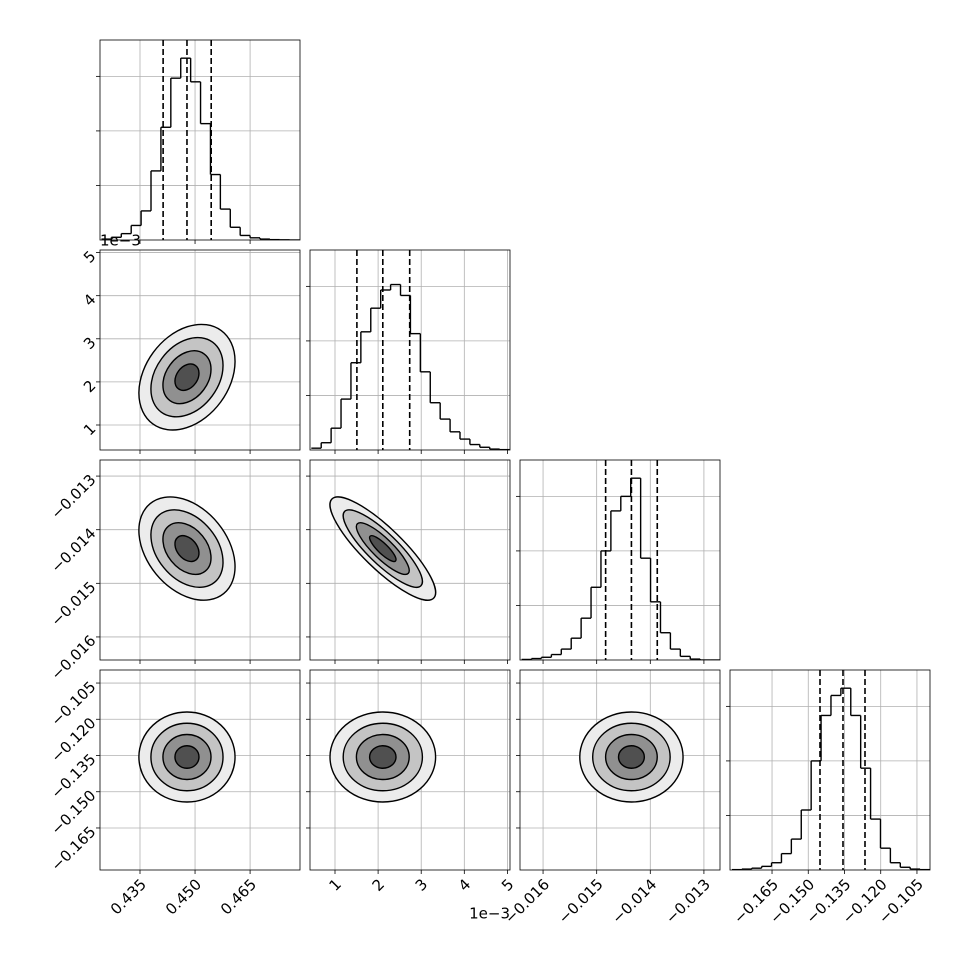  I want to click on x-tick-label: 1, so click(335, 884).